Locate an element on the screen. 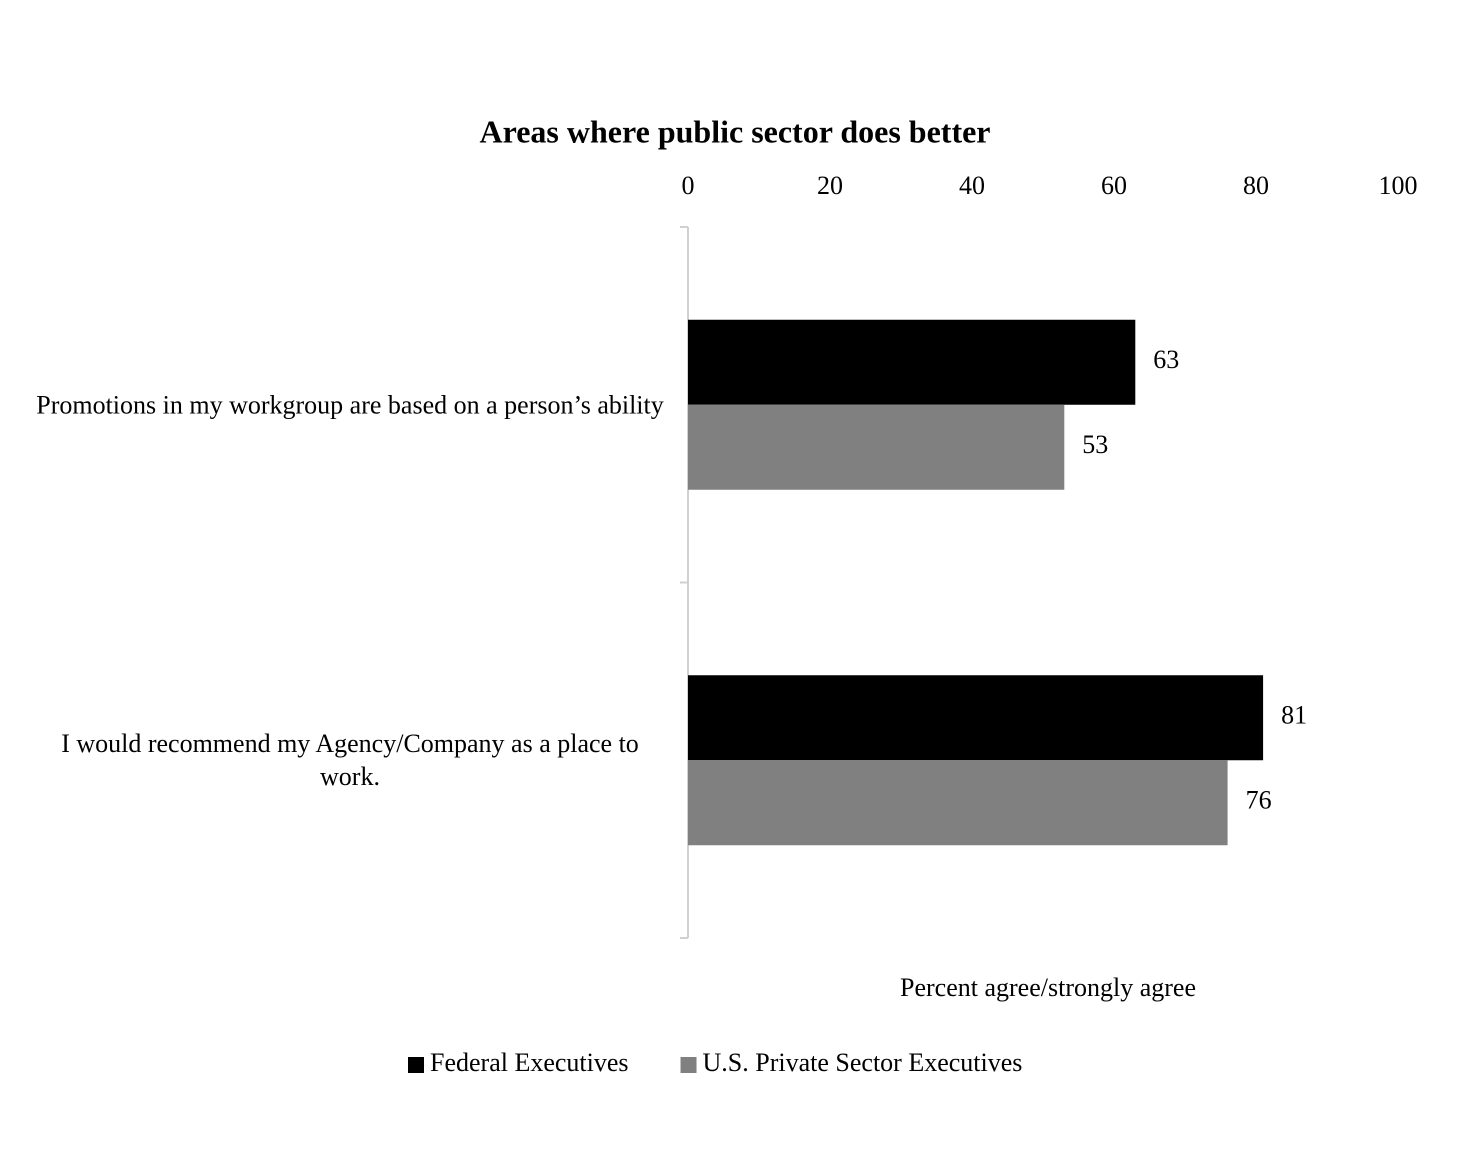 This screenshot has width=1484, height=1160. value-label: 76 is located at coordinates (1259, 800).